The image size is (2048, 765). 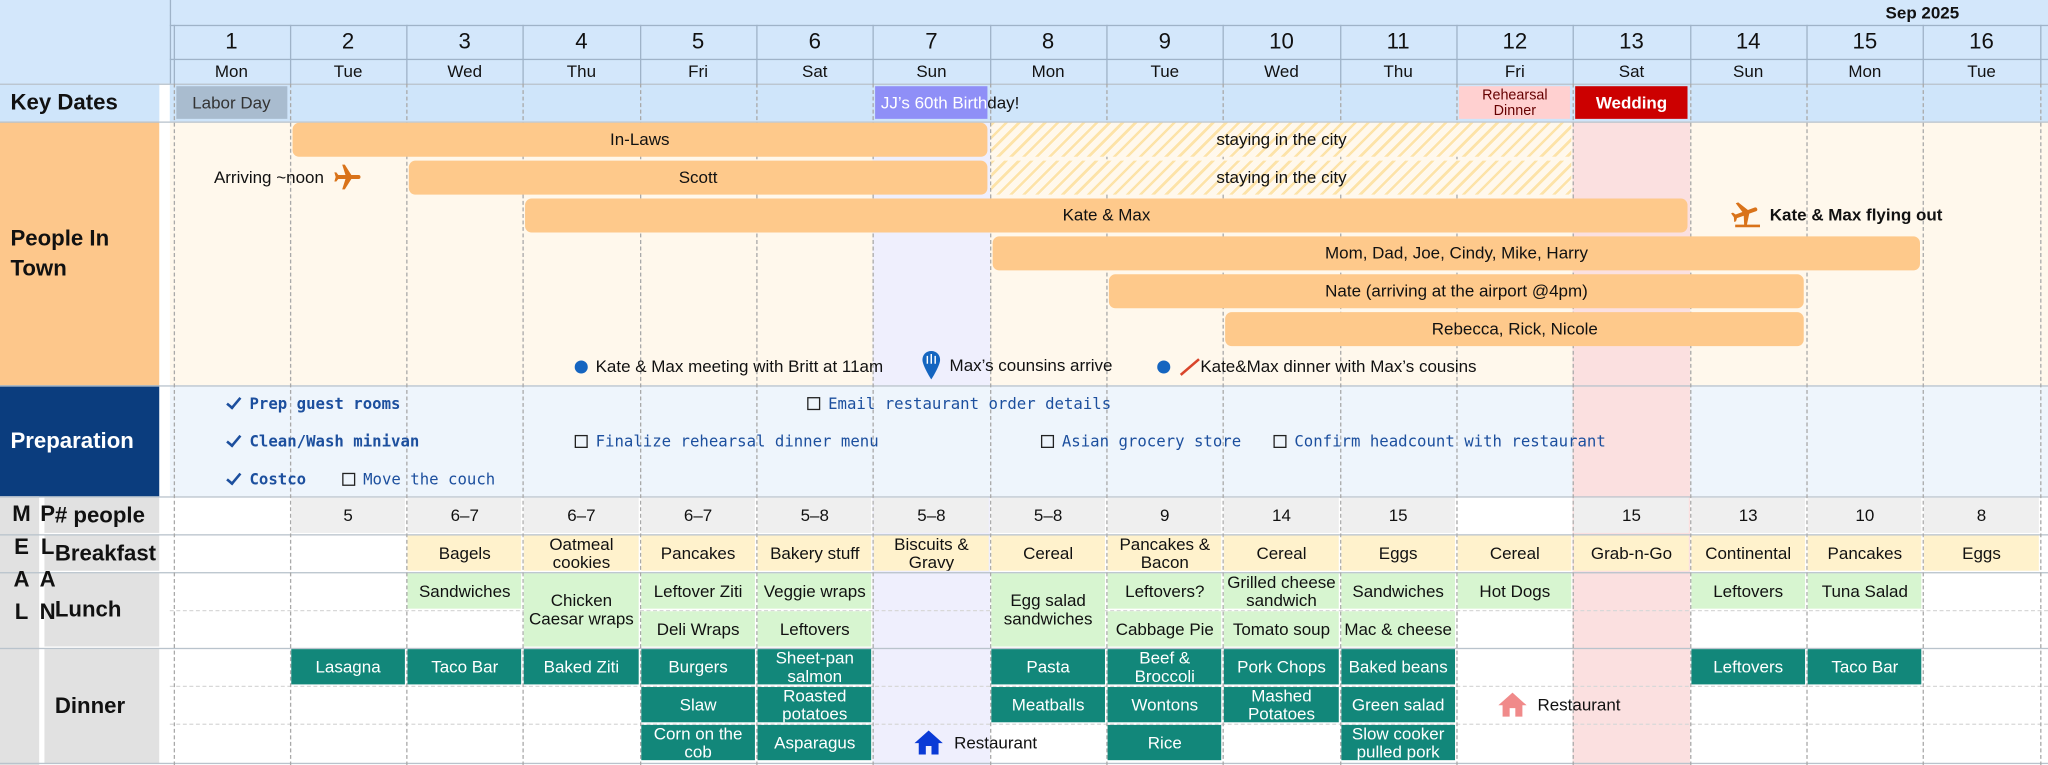 I want to click on key-date: Labor Day, so click(x=231, y=102).